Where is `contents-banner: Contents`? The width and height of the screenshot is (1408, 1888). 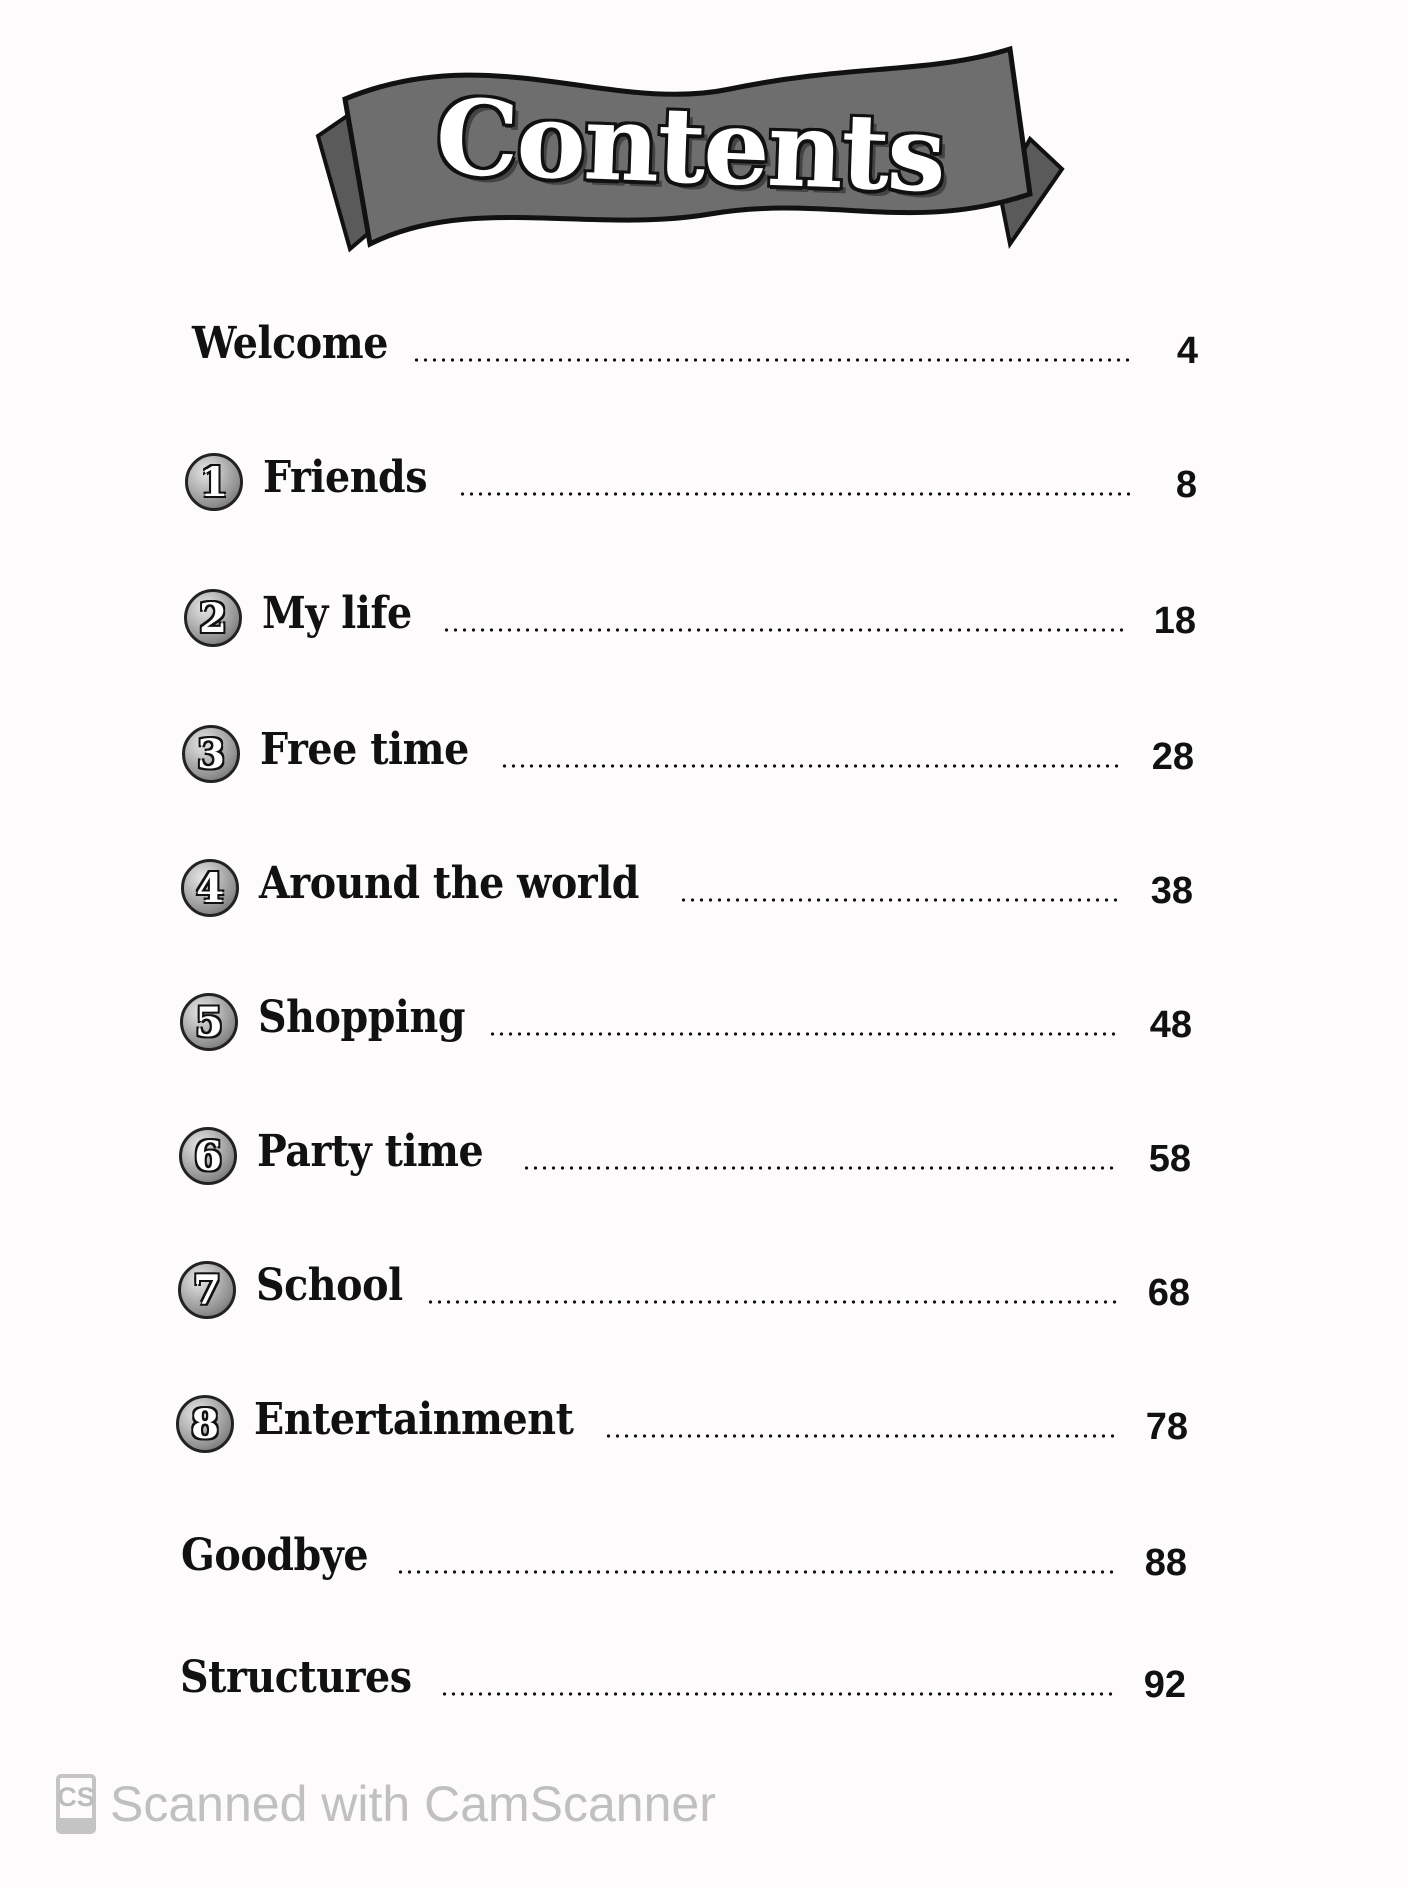 contents-banner: Contents is located at coordinates (690, 151).